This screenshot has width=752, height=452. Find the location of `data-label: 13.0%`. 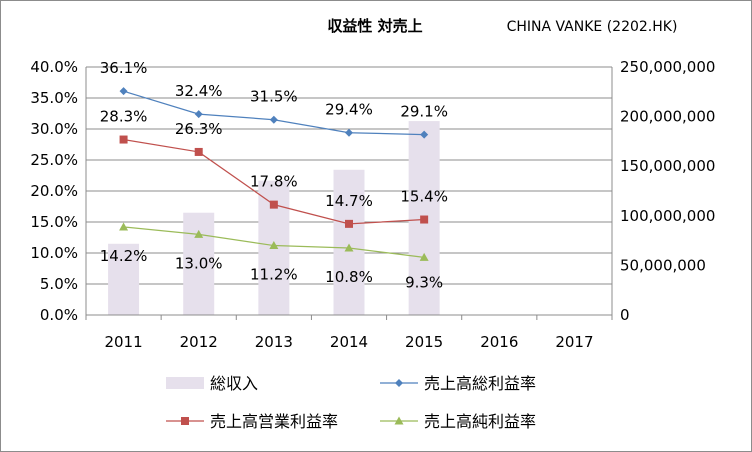

data-label: 13.0% is located at coordinates (199, 263).